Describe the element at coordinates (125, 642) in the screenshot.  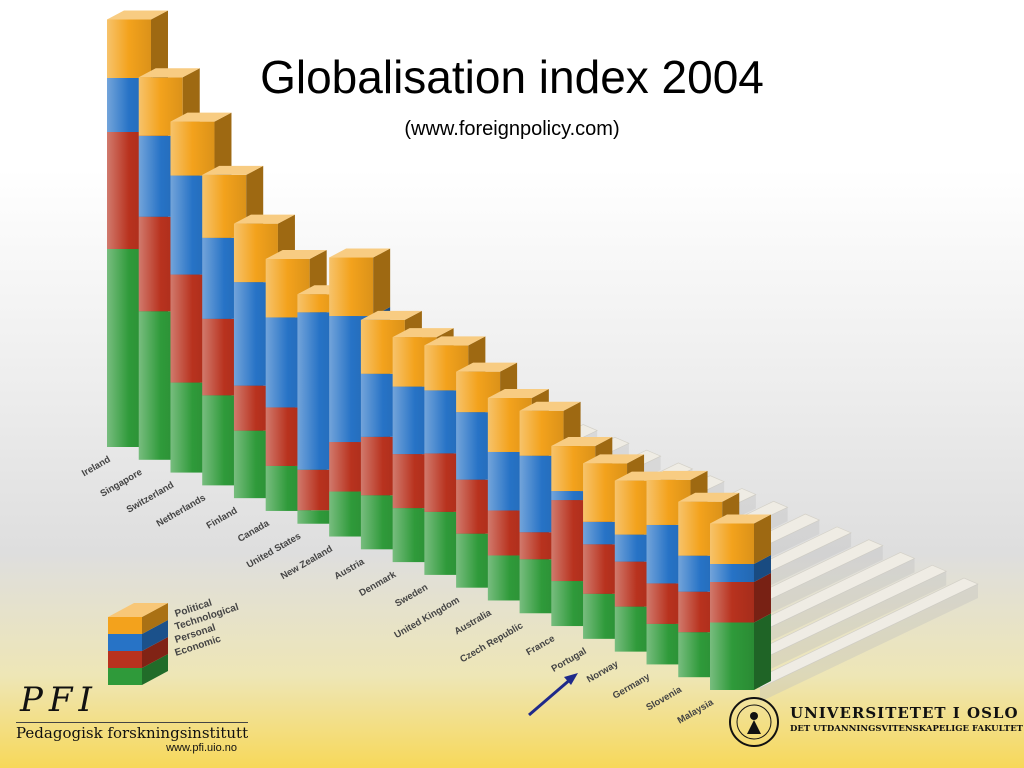
I see `legend-swatch-technological` at that location.